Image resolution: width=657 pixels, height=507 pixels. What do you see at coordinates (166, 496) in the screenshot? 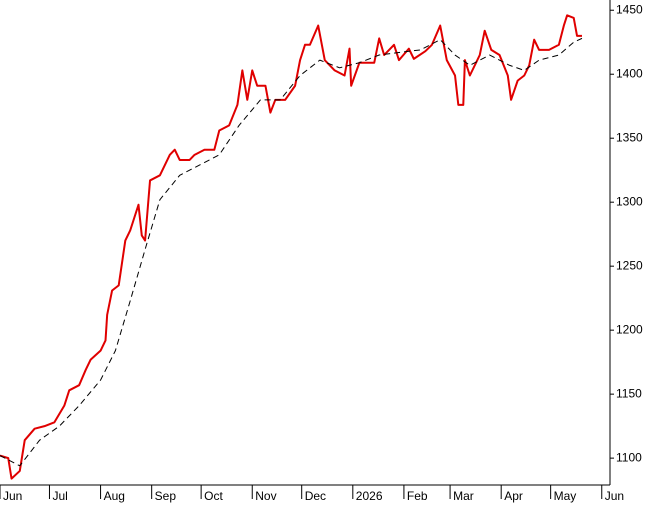
I see `x-tick-label: Sep` at bounding box center [166, 496].